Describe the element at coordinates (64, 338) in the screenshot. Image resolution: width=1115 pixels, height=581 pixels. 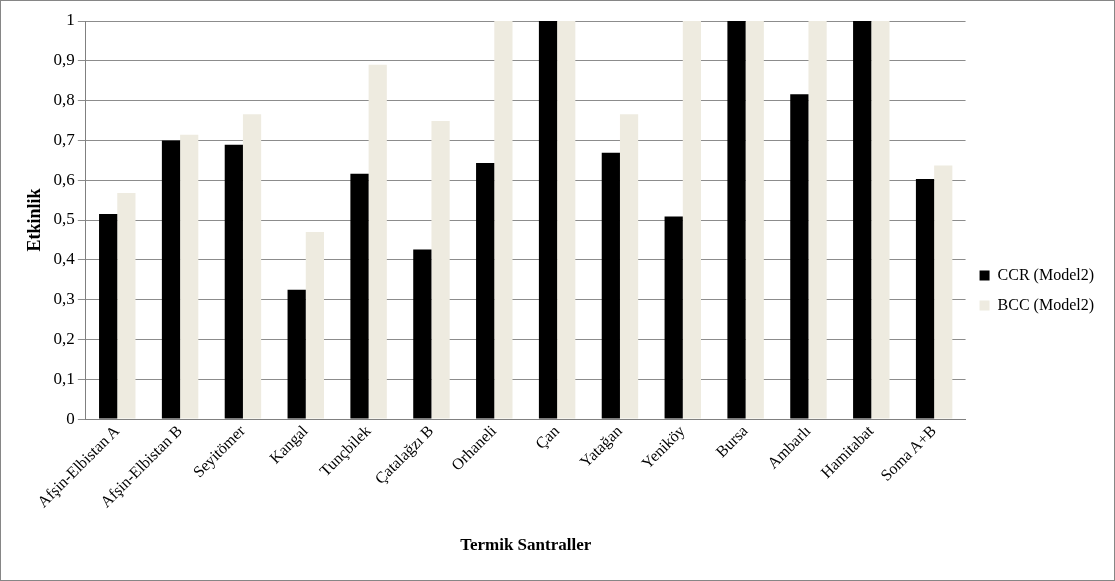
I see `y-tick-label: 0,2` at that location.